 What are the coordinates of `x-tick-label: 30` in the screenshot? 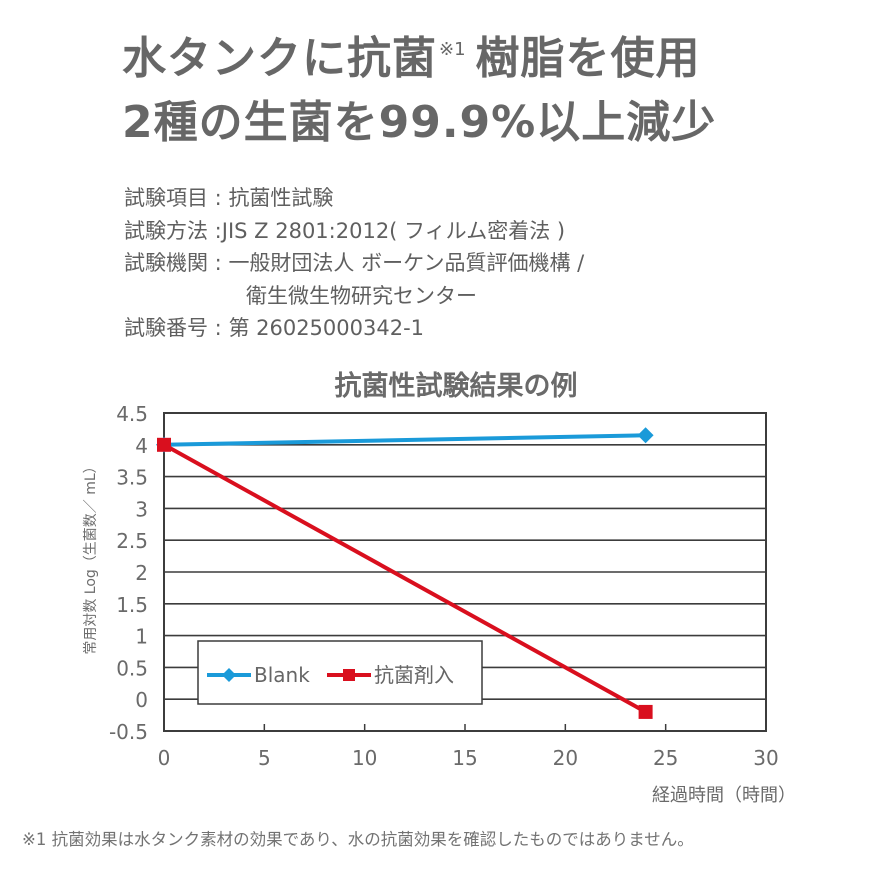 It's located at (765, 758).